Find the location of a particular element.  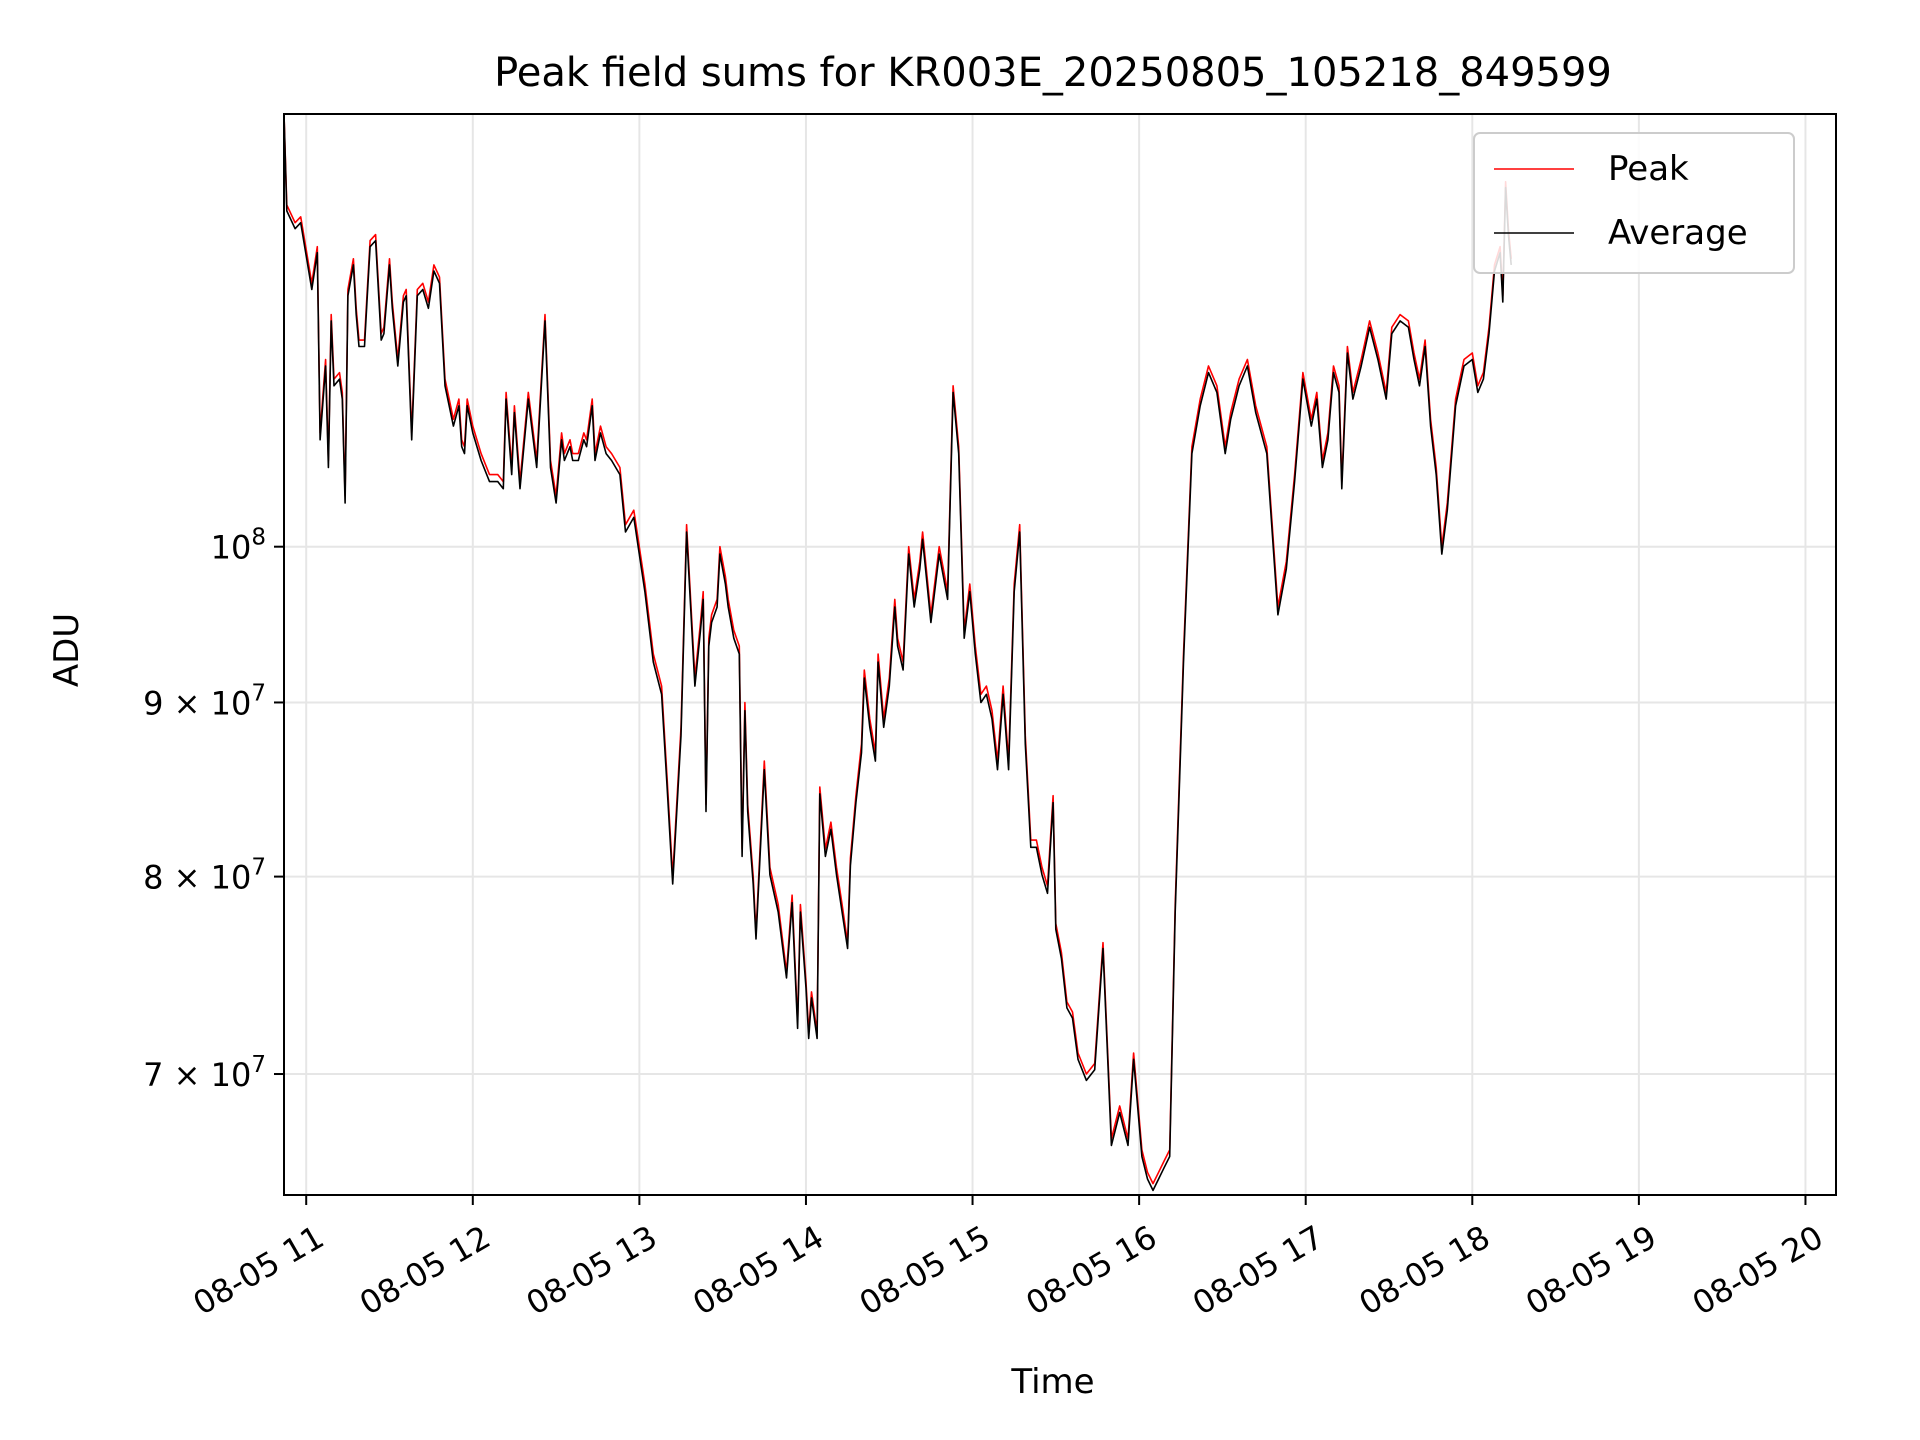

legend-box is located at coordinates (1634, 203).